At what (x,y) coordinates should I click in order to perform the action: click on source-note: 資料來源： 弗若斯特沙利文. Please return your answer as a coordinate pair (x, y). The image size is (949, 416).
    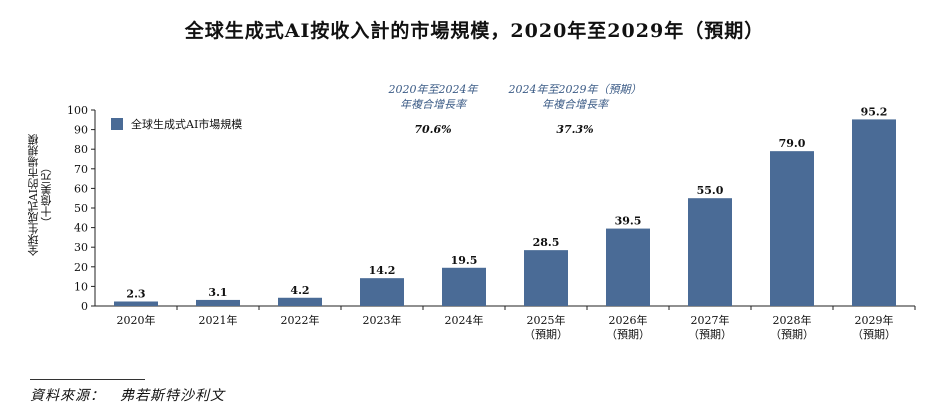
    Looking at the image, I should click on (127, 396).